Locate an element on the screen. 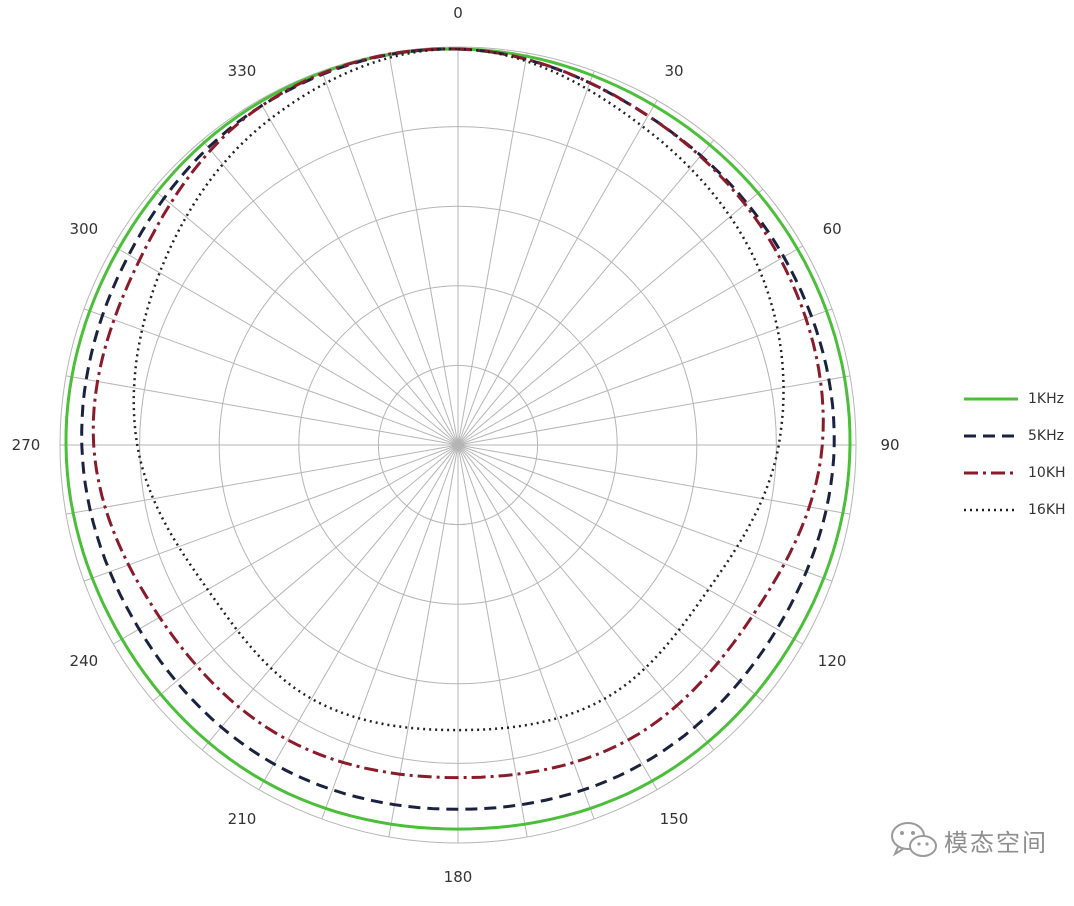 The image size is (1074, 906). legend-item: 1KHz is located at coordinates (1014, 398).